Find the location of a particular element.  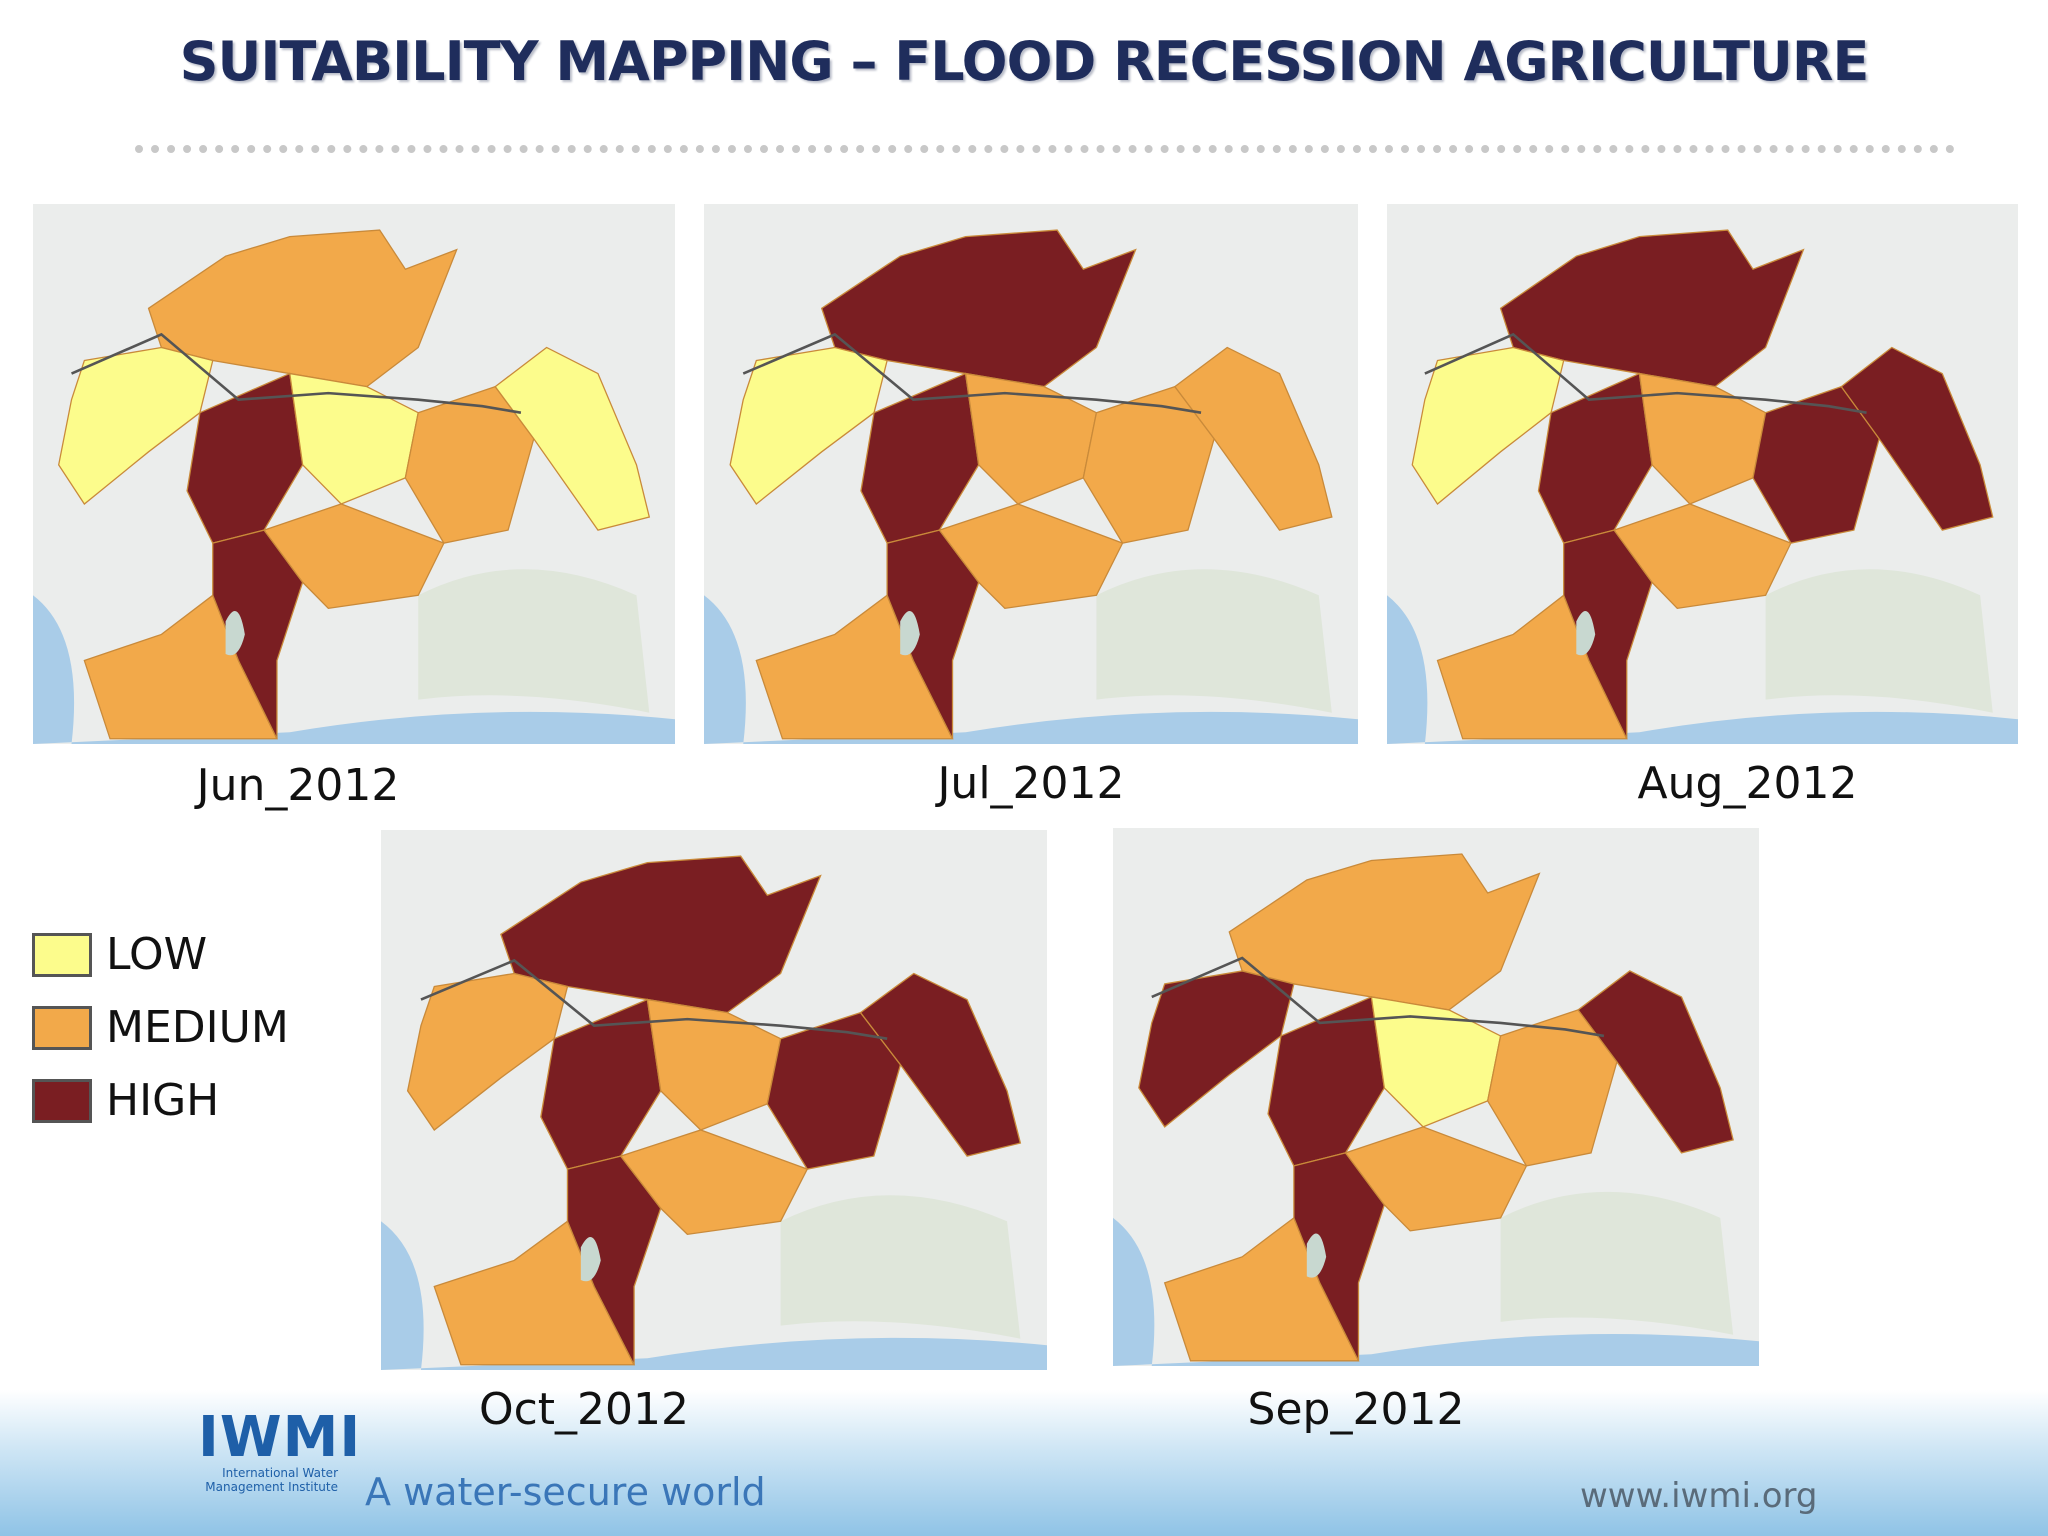

legend-item: LOW is located at coordinates (160, 954).